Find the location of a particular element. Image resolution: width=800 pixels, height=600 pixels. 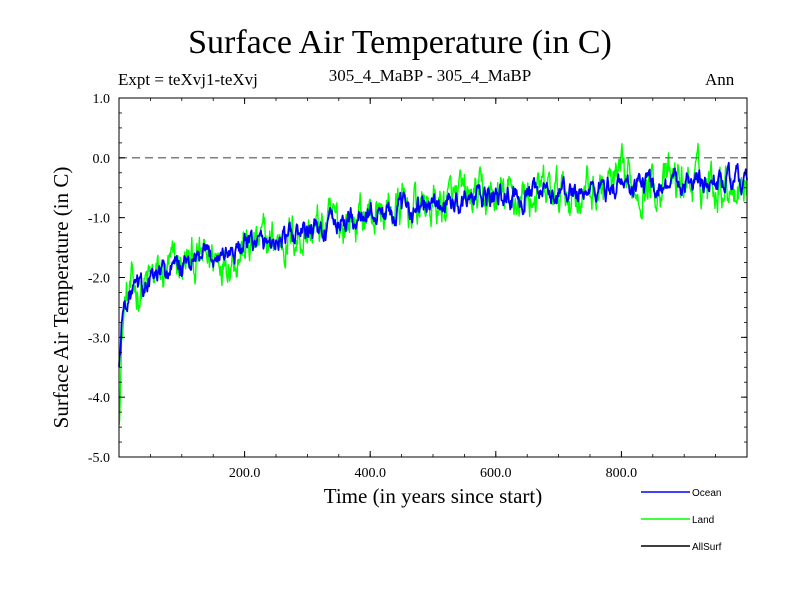

y-tick-label: -4.0 is located at coordinates (99, 398).